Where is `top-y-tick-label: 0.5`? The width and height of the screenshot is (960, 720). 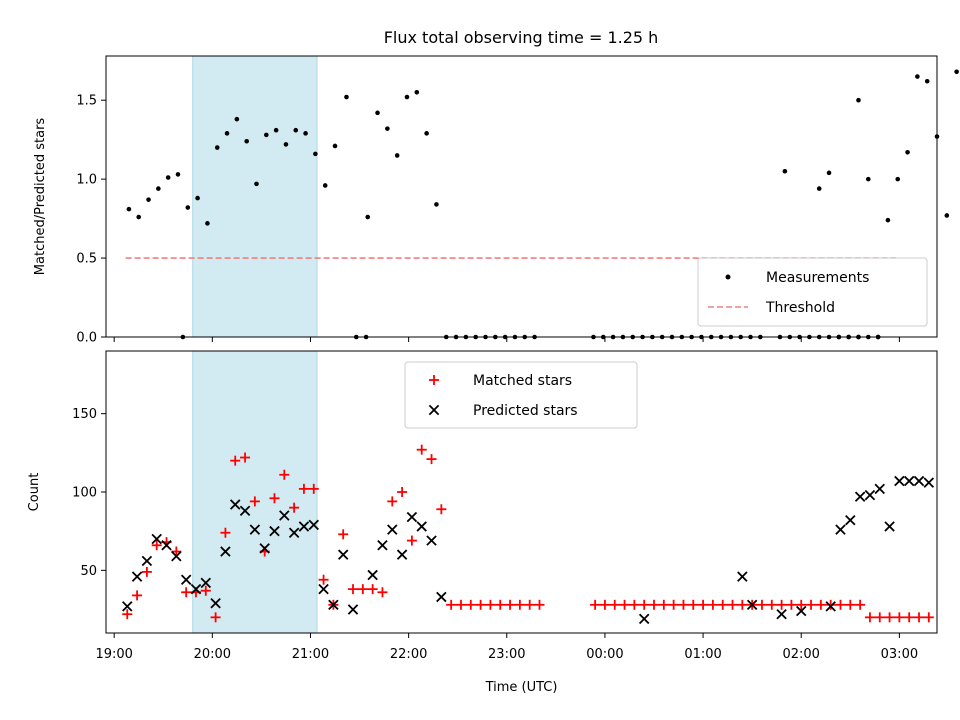 top-y-tick-label: 0.5 is located at coordinates (86, 259).